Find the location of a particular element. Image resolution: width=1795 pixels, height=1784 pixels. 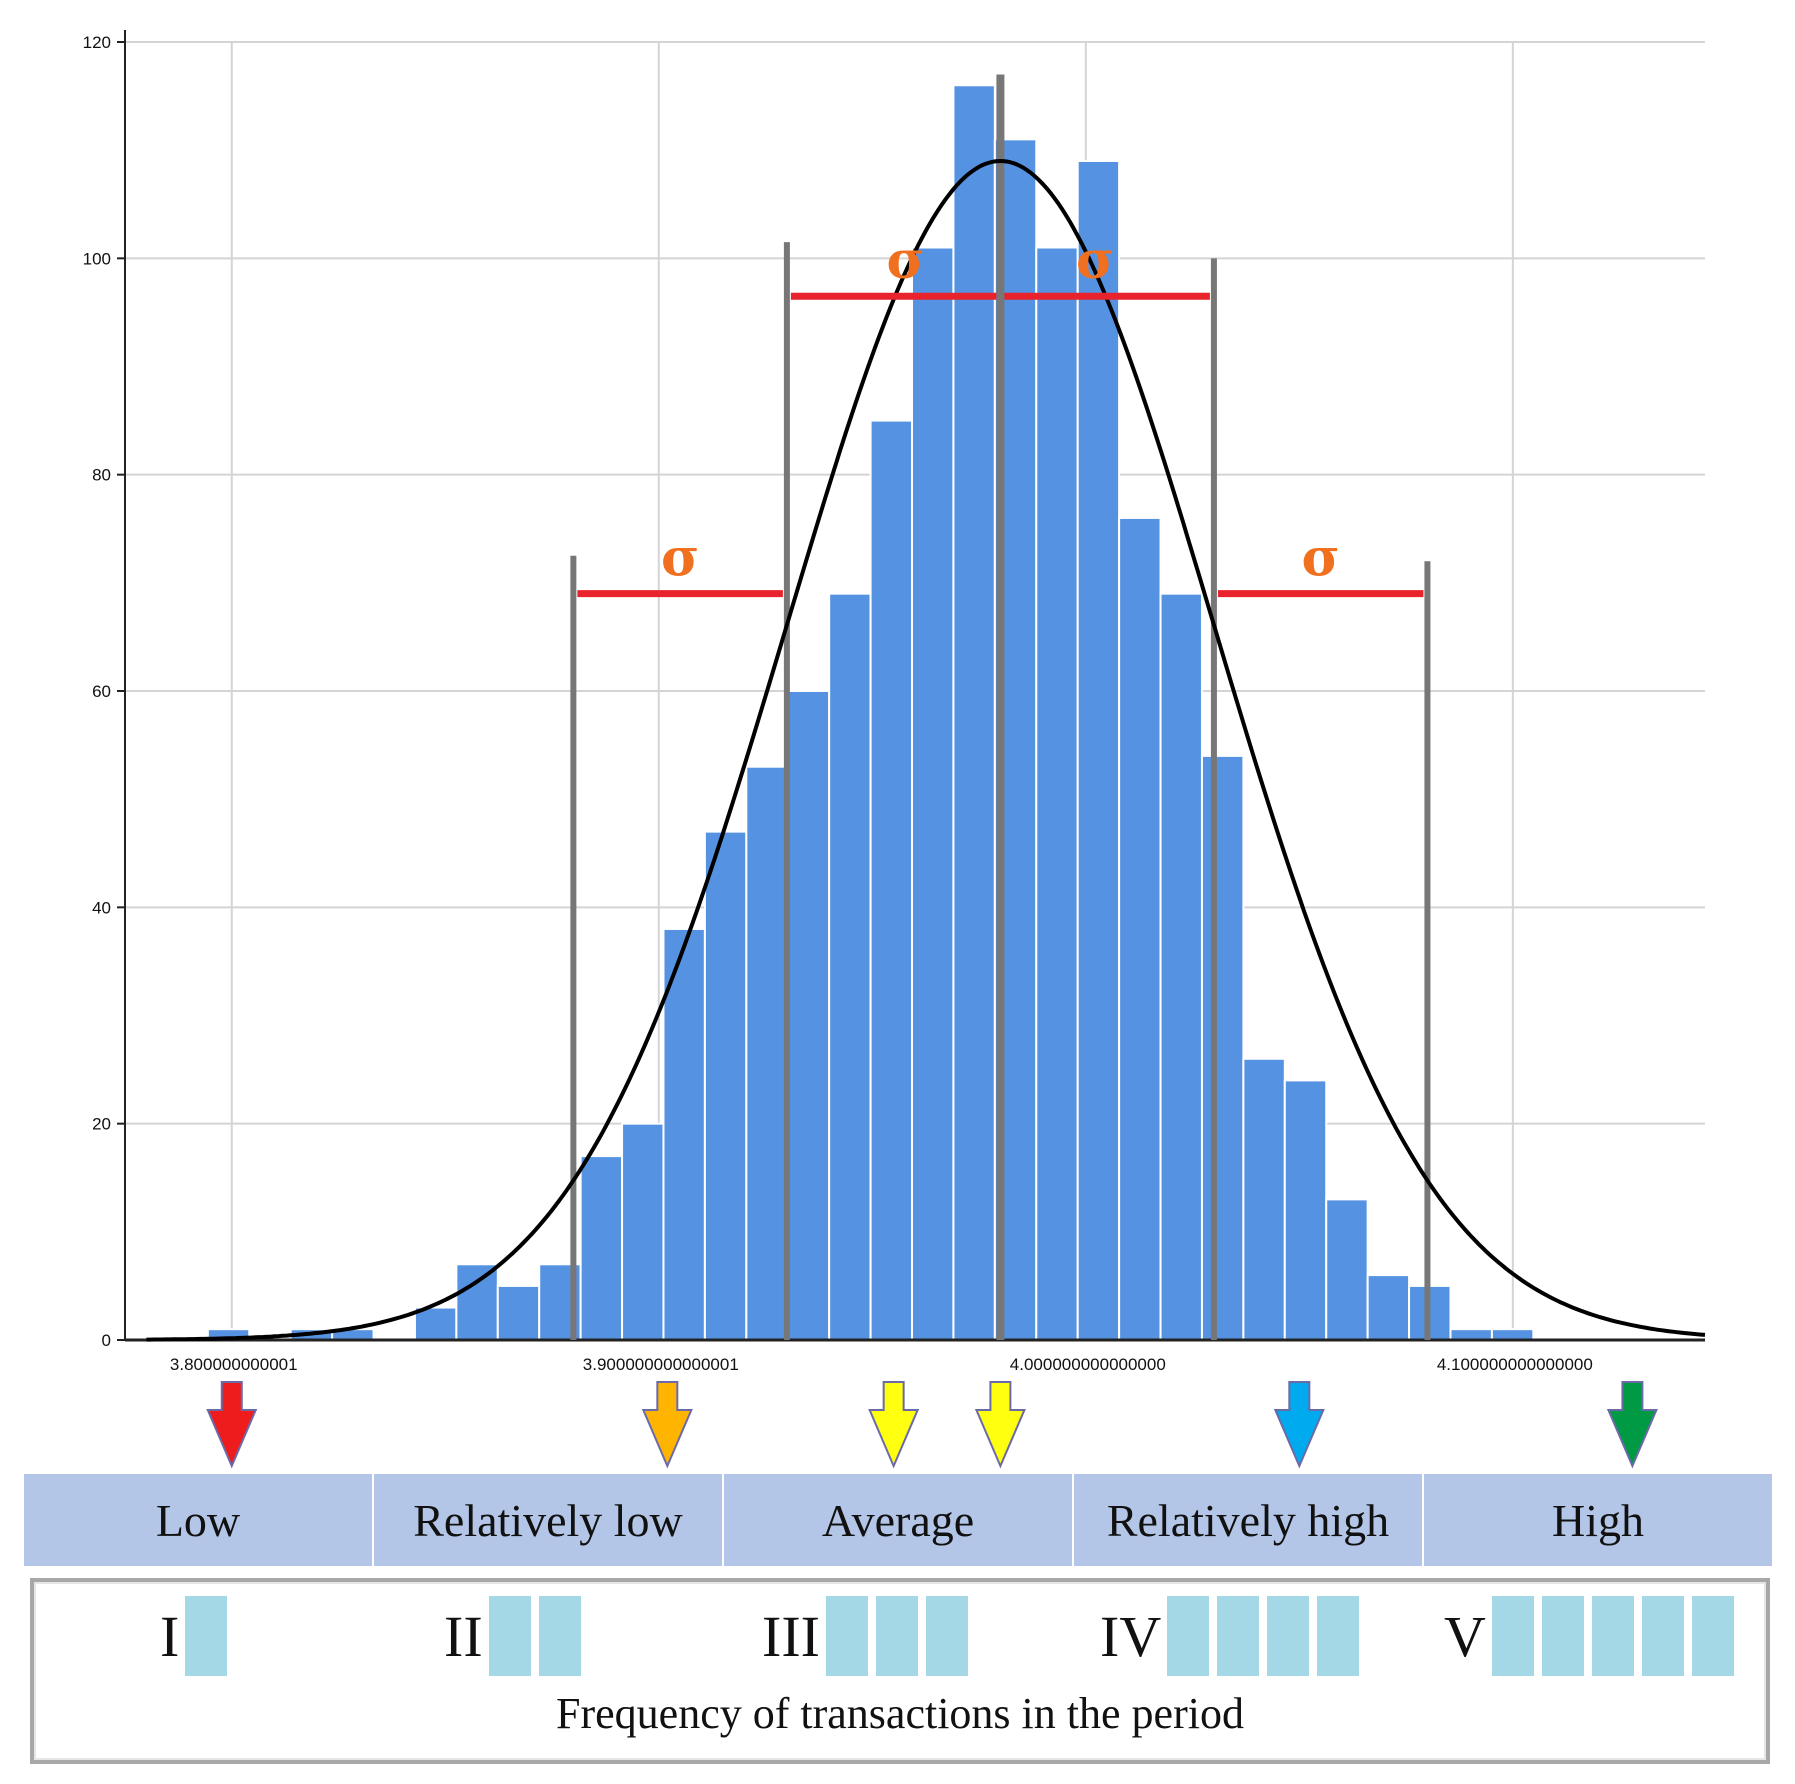

level-iii: III is located at coordinates (865, 1636).